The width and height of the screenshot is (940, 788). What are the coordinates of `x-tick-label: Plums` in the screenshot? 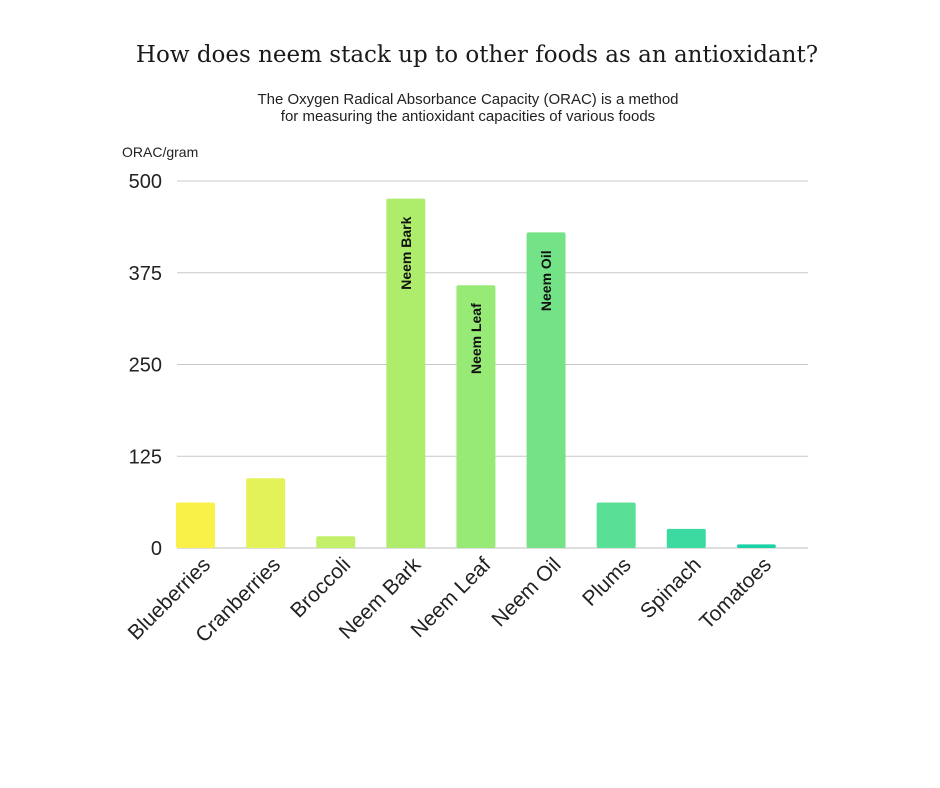 It's located at (607, 582).